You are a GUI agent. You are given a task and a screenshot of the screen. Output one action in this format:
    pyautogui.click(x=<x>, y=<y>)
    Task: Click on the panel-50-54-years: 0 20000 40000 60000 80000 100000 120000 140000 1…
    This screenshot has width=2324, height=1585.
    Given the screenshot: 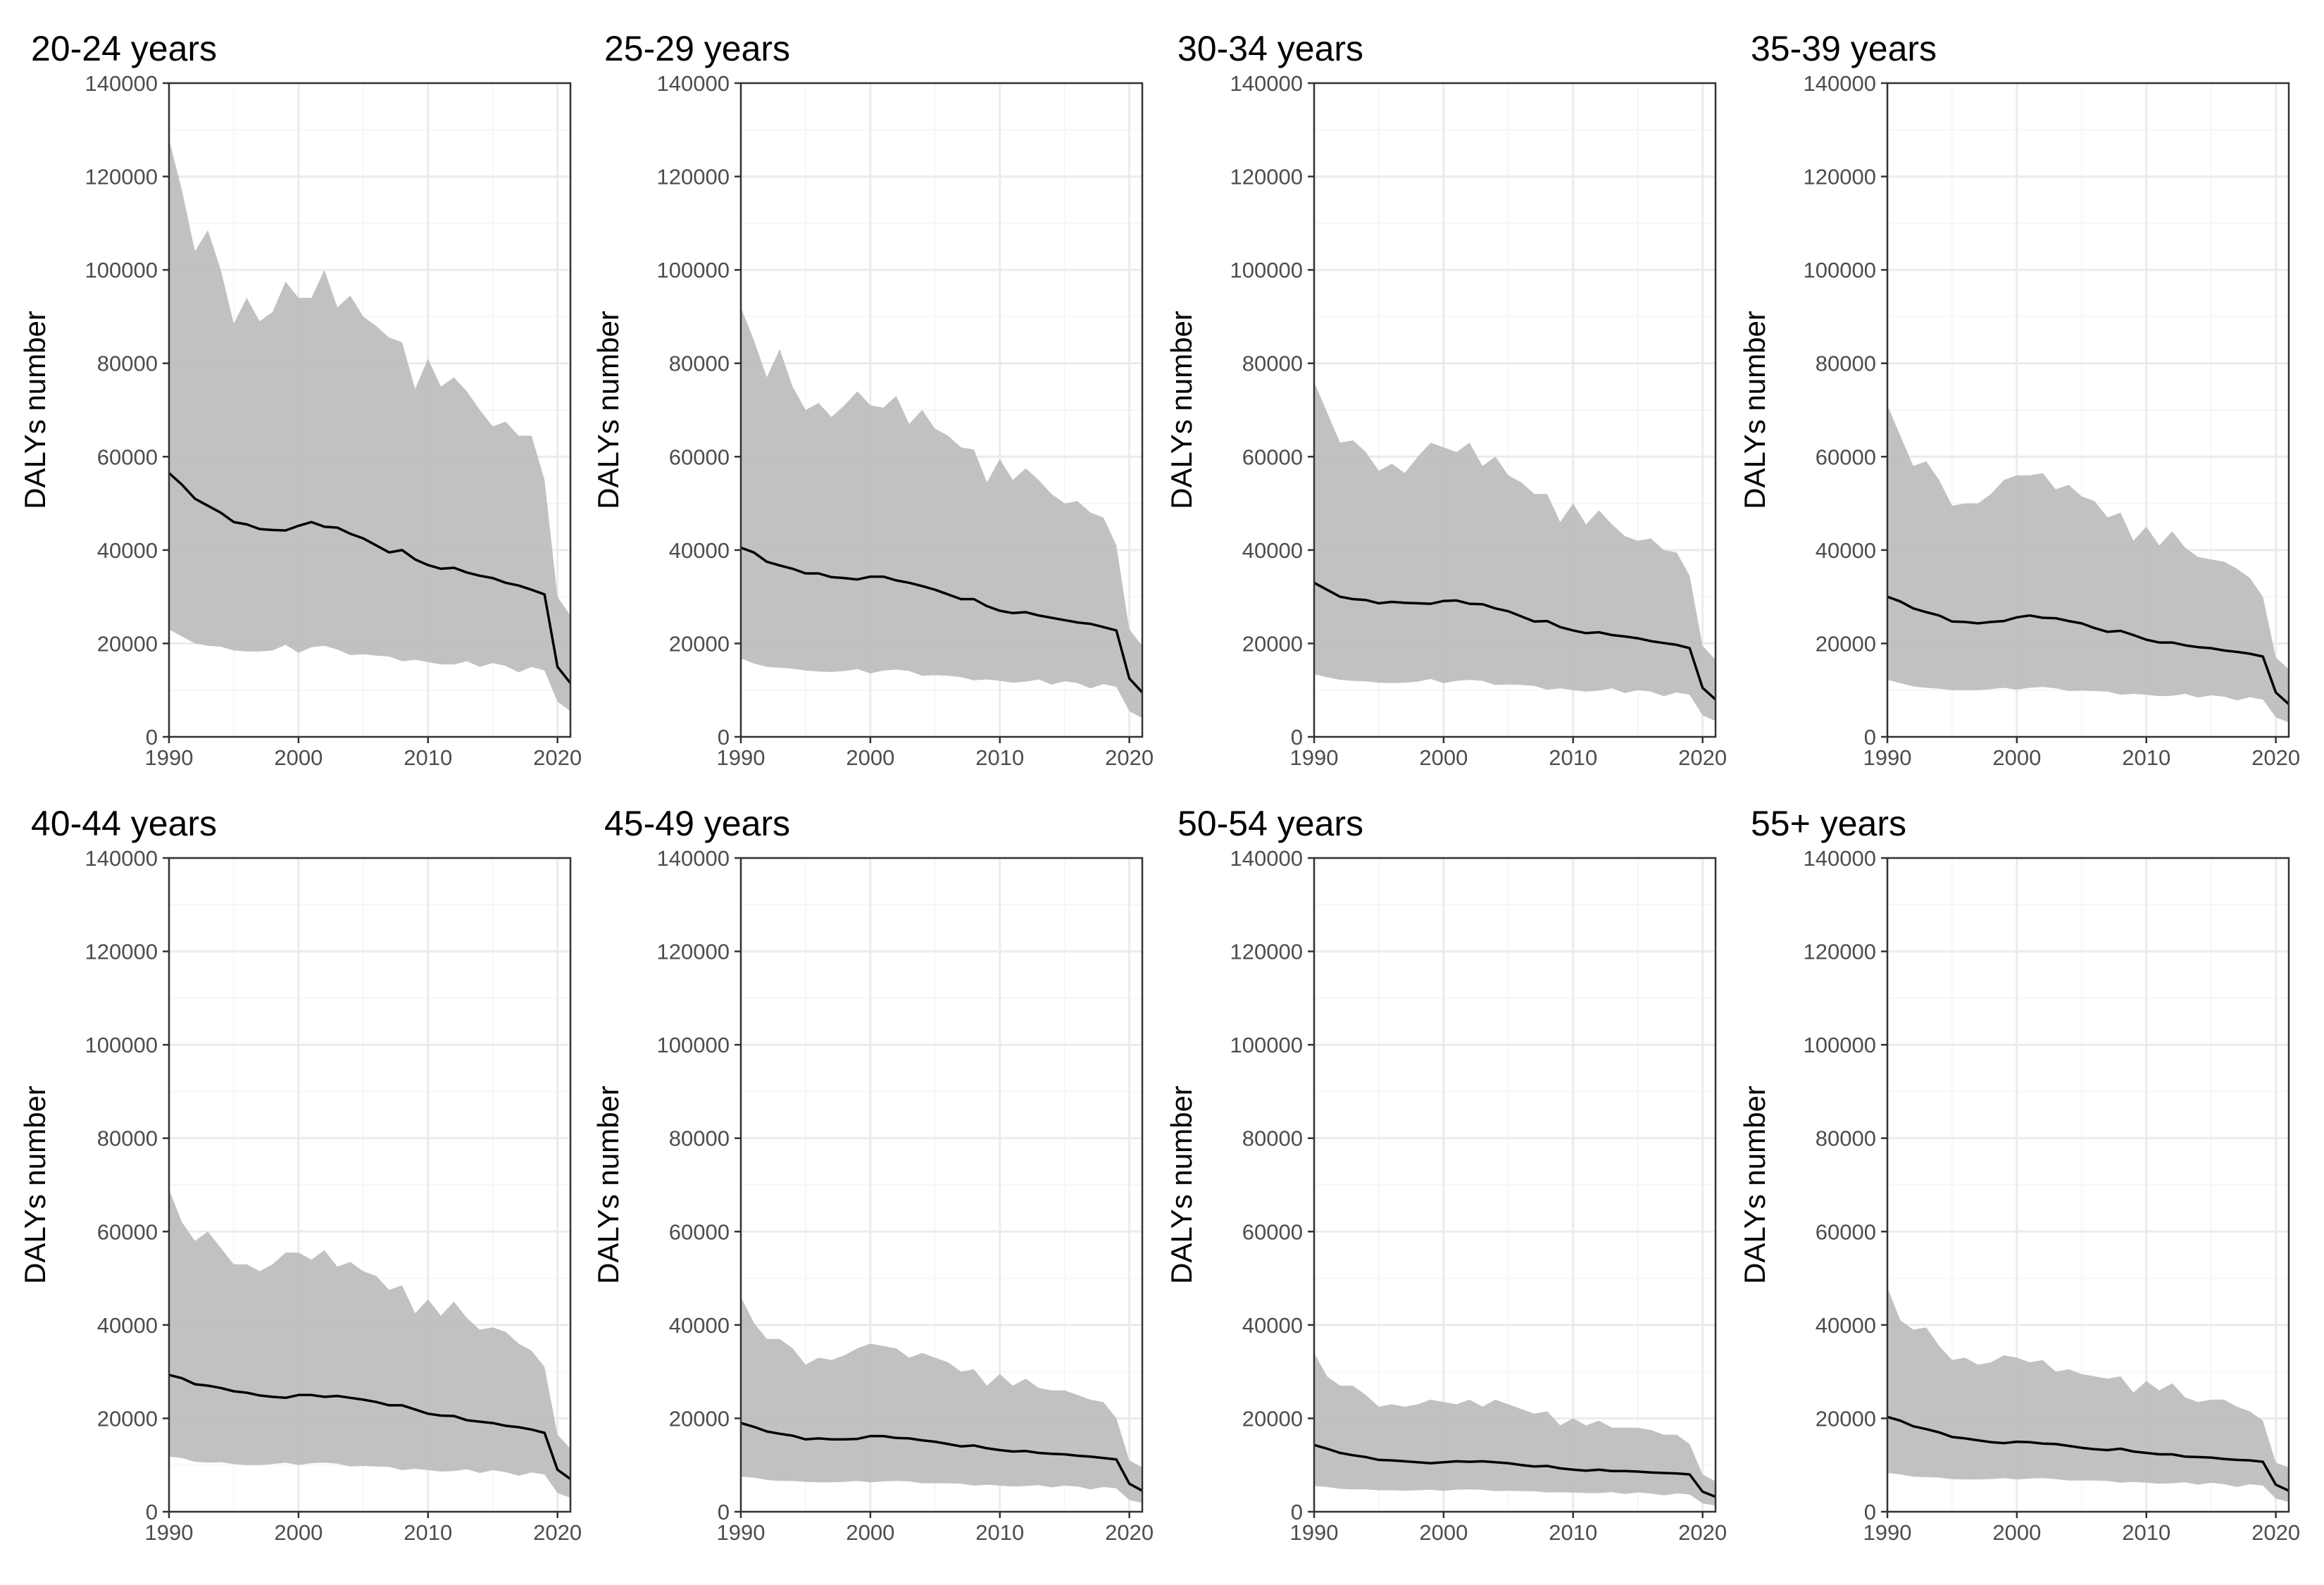 What is the action you would take?
    pyautogui.click(x=1446, y=1174)
    